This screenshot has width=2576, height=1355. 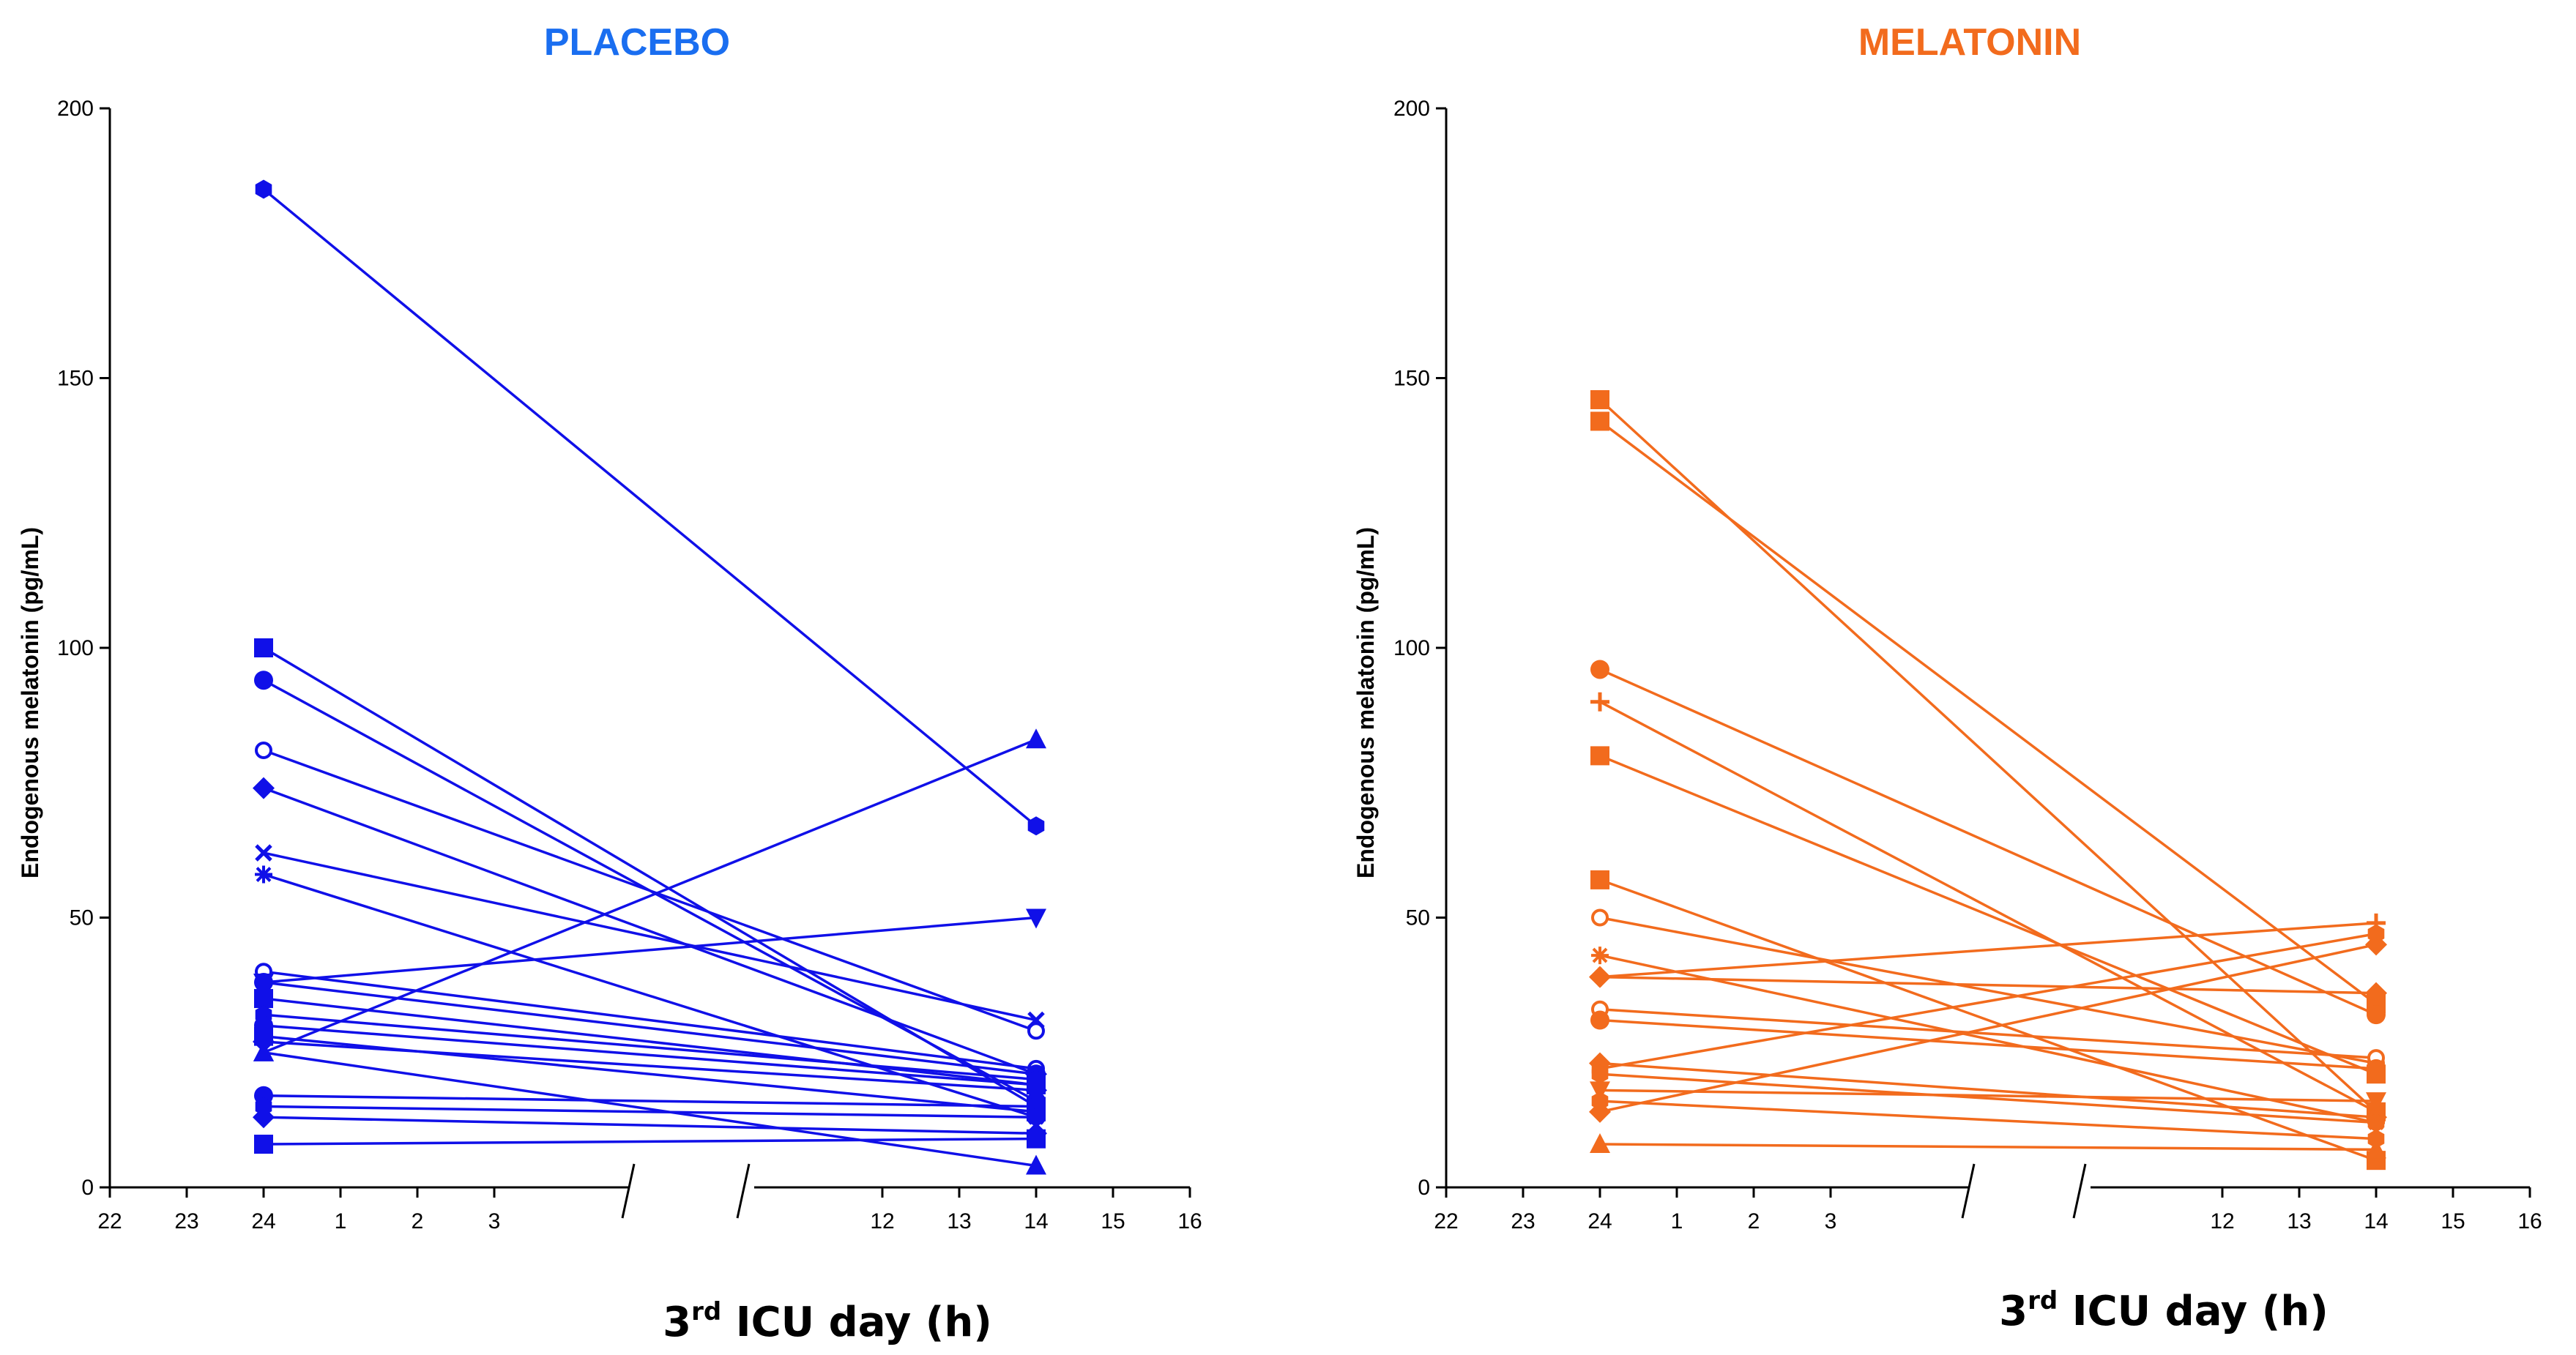 What do you see at coordinates (1754, 1221) in the screenshot?
I see `x-tick-label: 2` at bounding box center [1754, 1221].